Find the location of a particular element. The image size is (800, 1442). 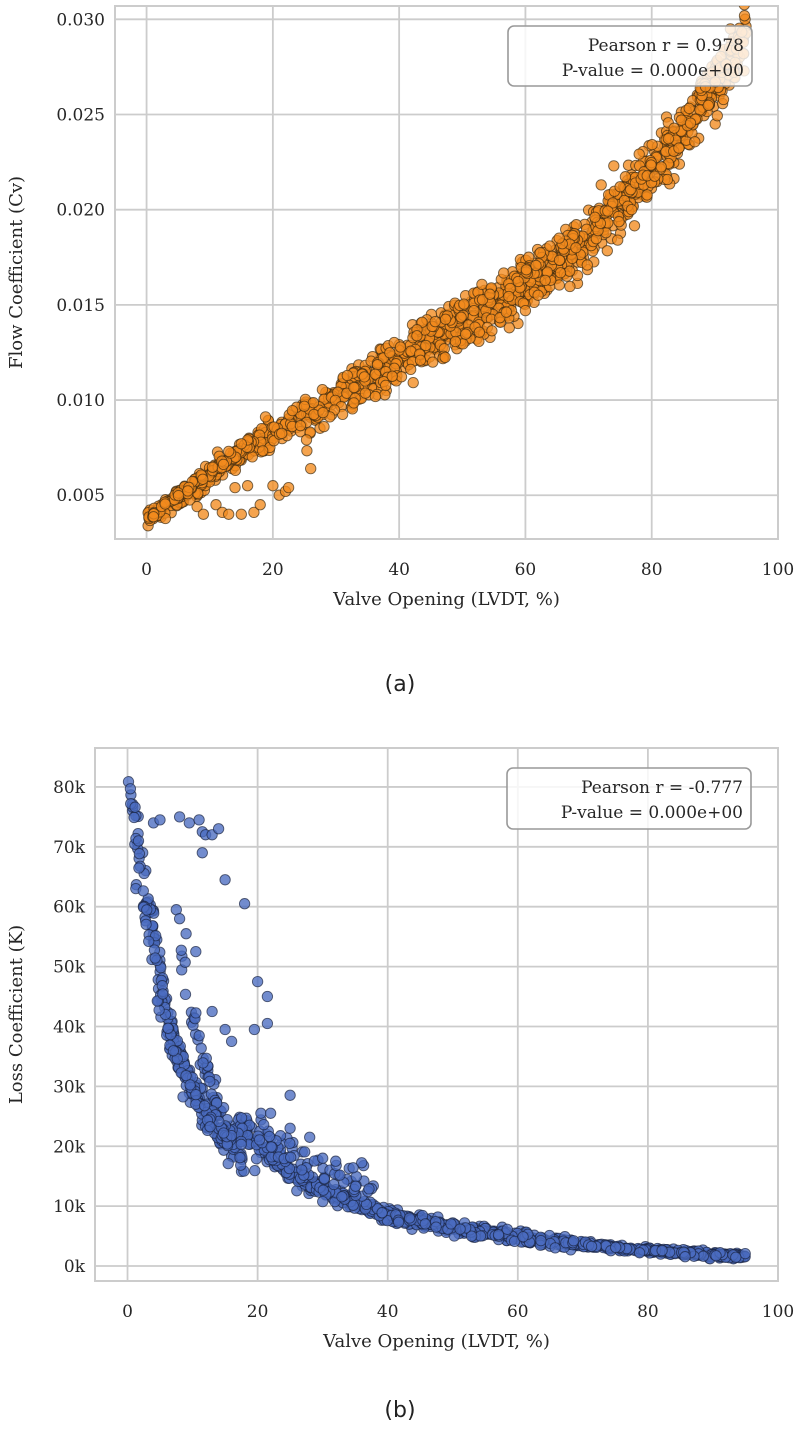

y-axis-label: Flow Coefficient (Cv) is located at coordinates (16, 272).